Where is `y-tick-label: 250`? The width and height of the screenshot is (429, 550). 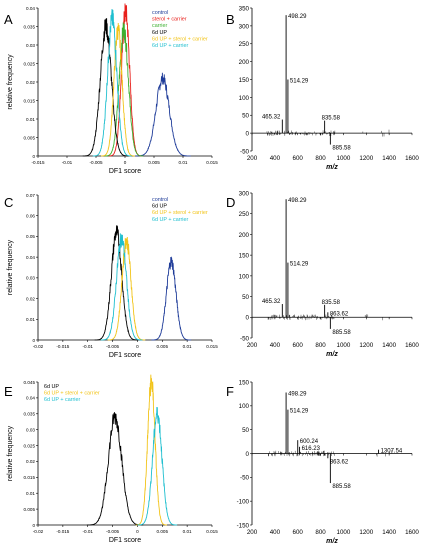 y-tick-label: 250 is located at coordinates (244, 44).